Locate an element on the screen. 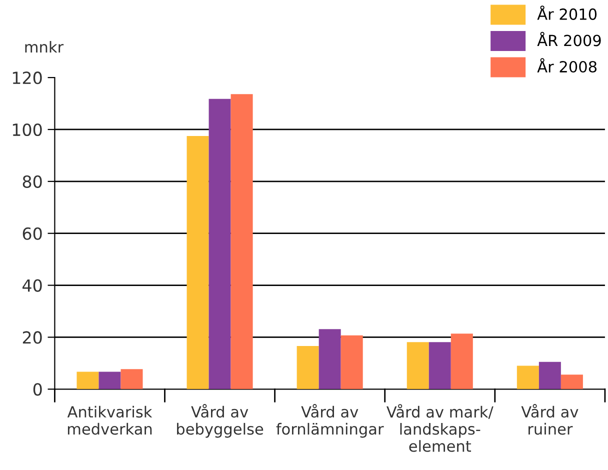 This screenshot has width=608, height=470. legend-label: År 2008 is located at coordinates (567, 65).